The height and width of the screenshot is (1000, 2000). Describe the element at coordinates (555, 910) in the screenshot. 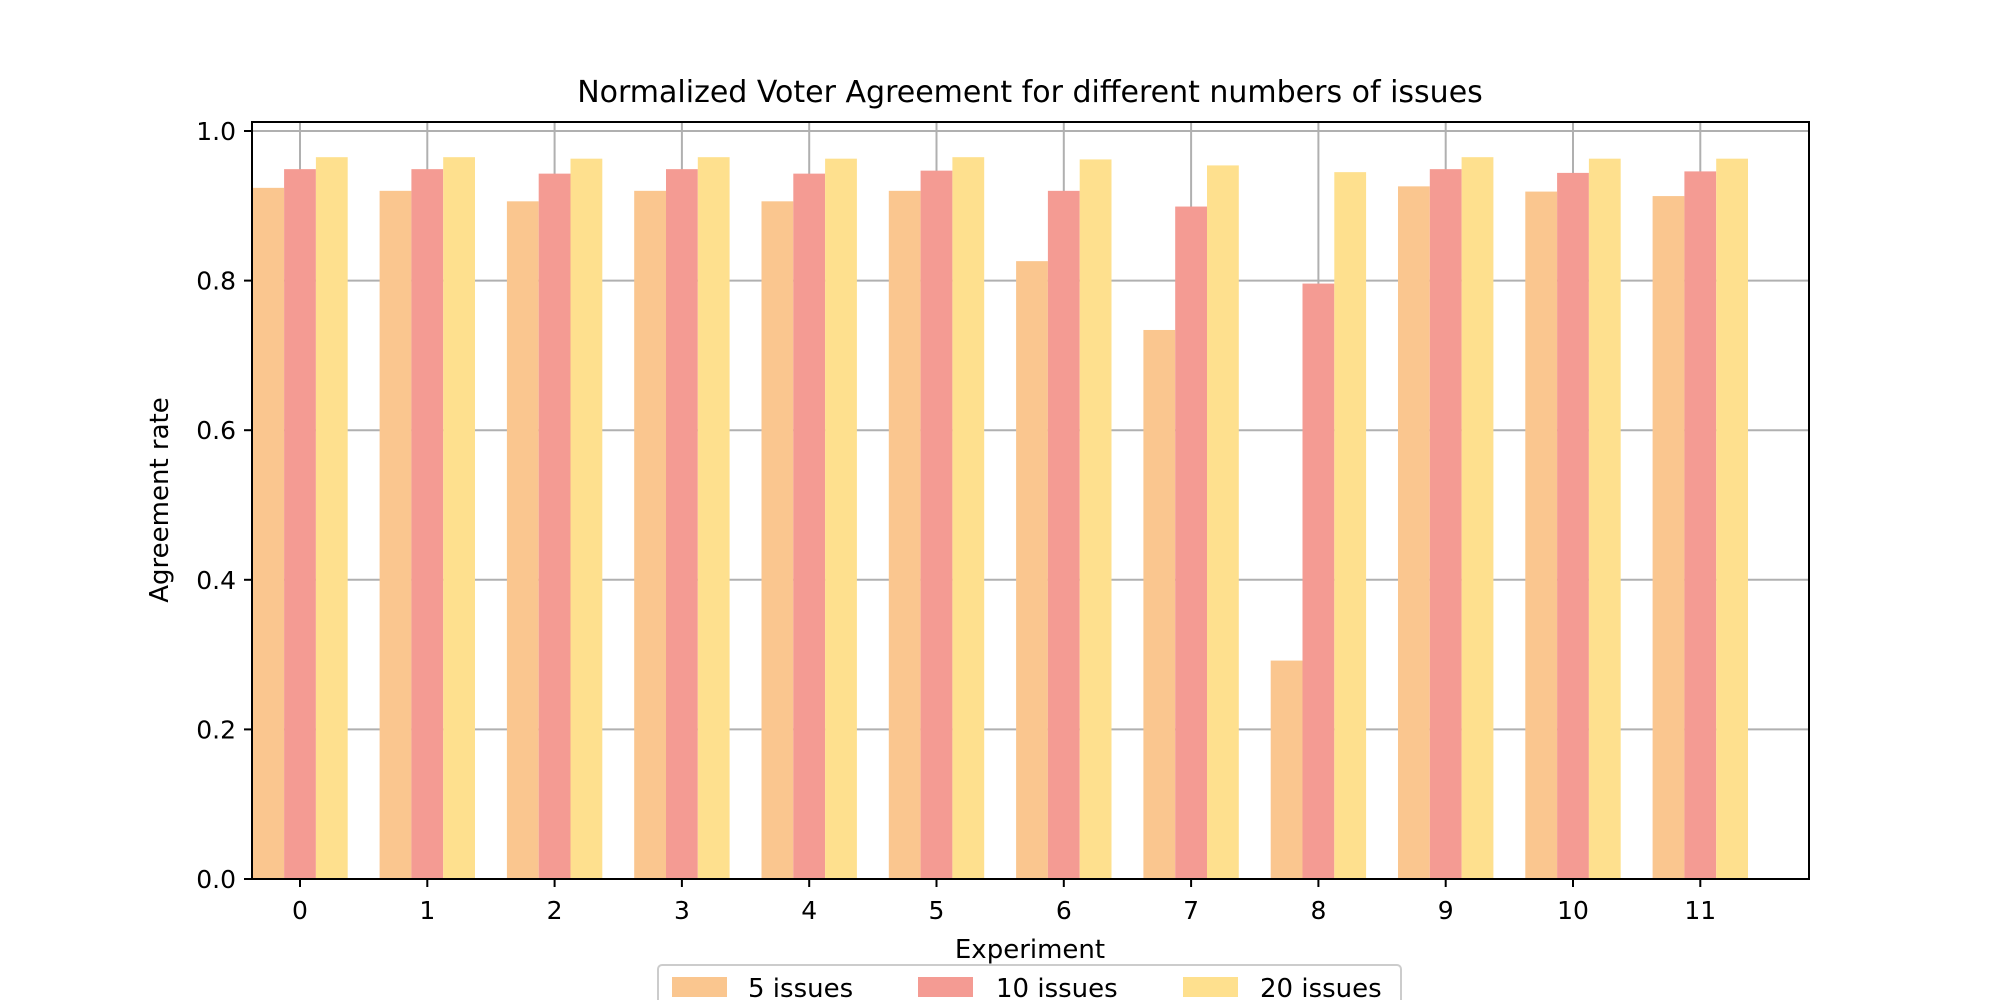

I see `x-tick-label: 2` at that location.